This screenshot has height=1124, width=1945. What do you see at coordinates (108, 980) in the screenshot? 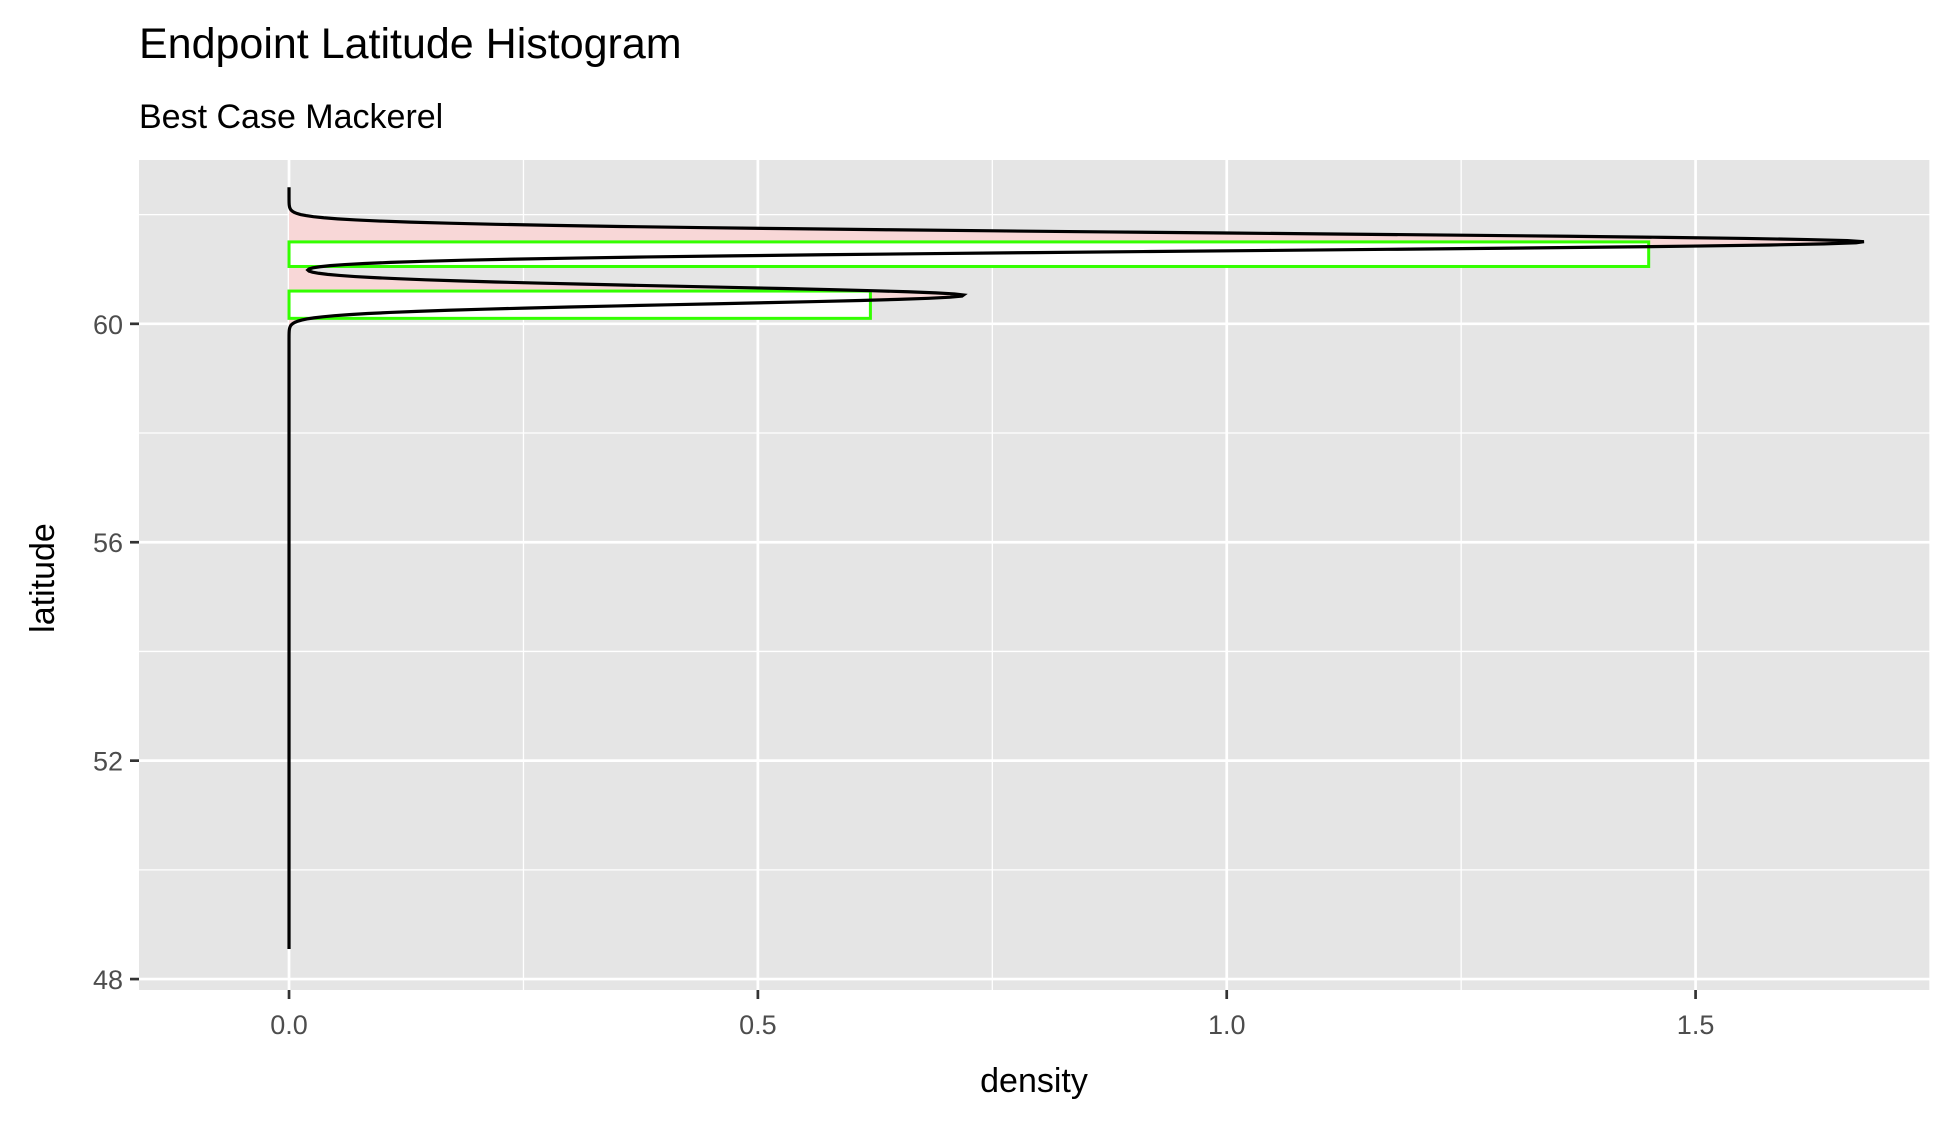
I see `y-tick-label: 48` at bounding box center [108, 980].